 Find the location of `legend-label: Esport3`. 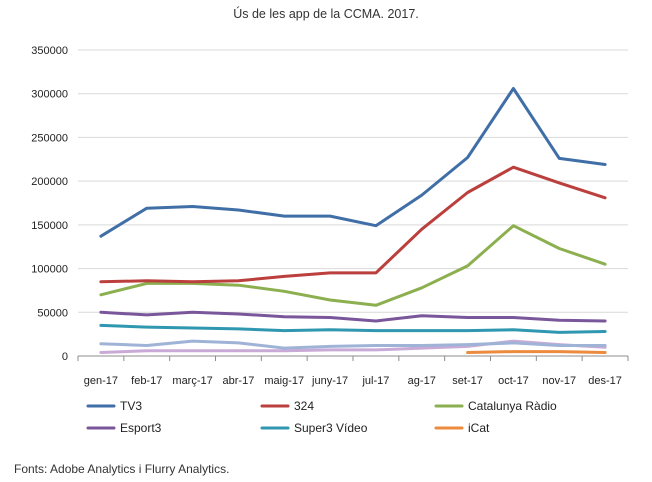

legend-label: Esport3 is located at coordinates (141, 428).